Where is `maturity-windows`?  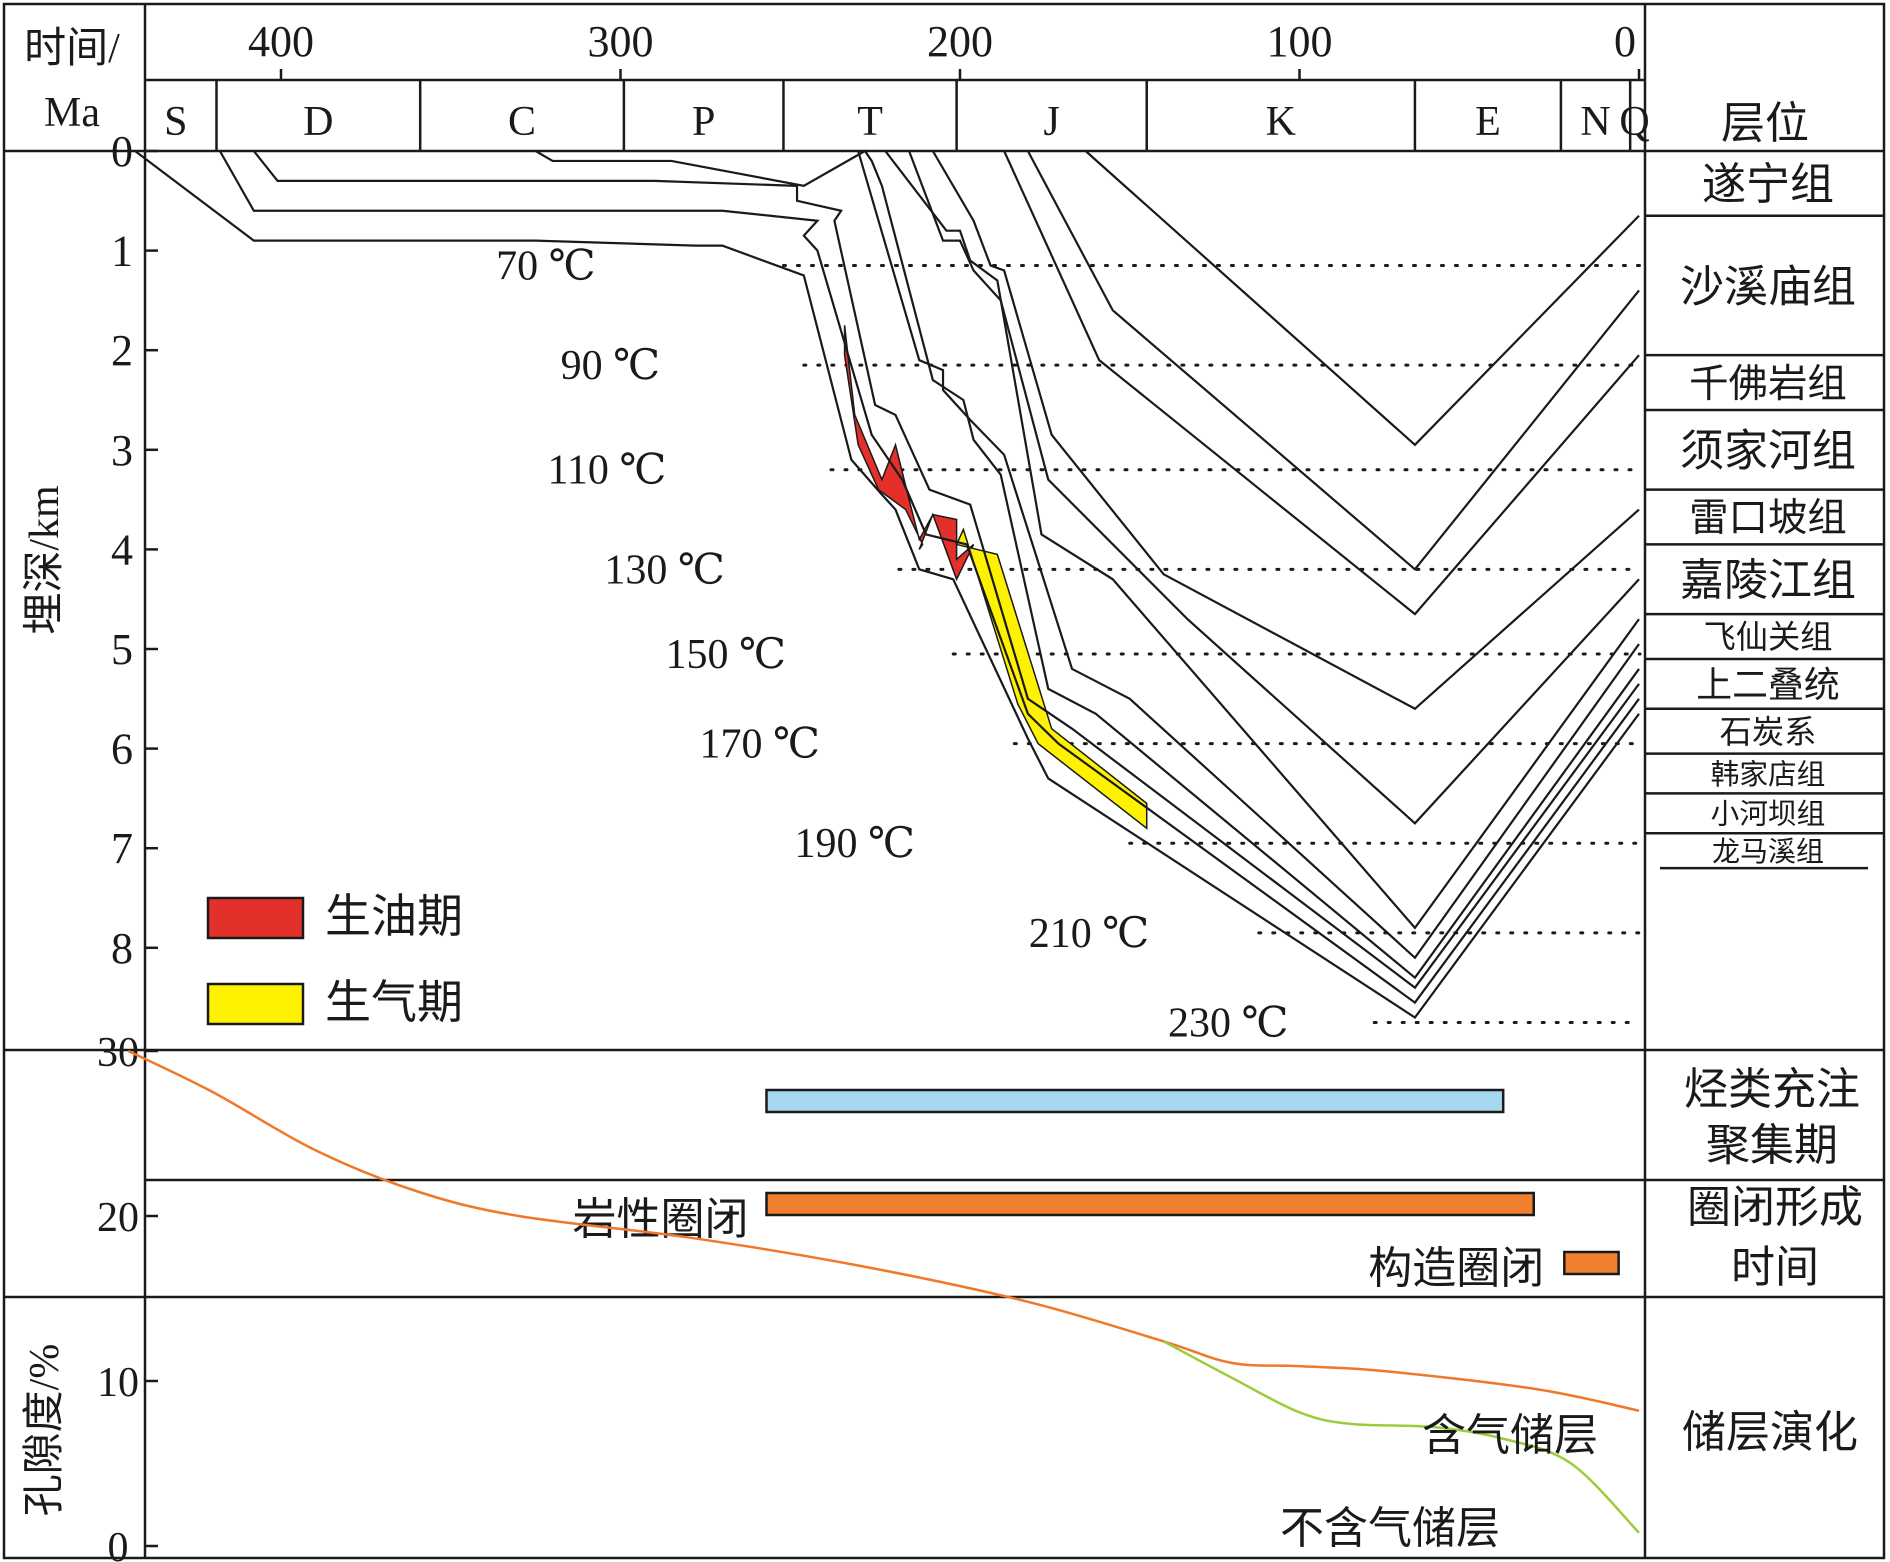 maturity-windows is located at coordinates (995, 577).